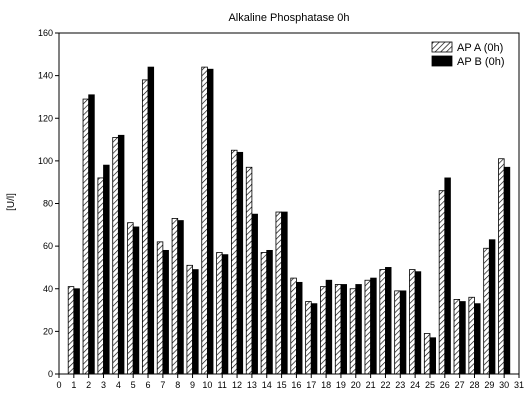 This screenshot has height=394, width=525. Describe the element at coordinates (45, 33) in the screenshot. I see `y-tick-label: 160` at that location.